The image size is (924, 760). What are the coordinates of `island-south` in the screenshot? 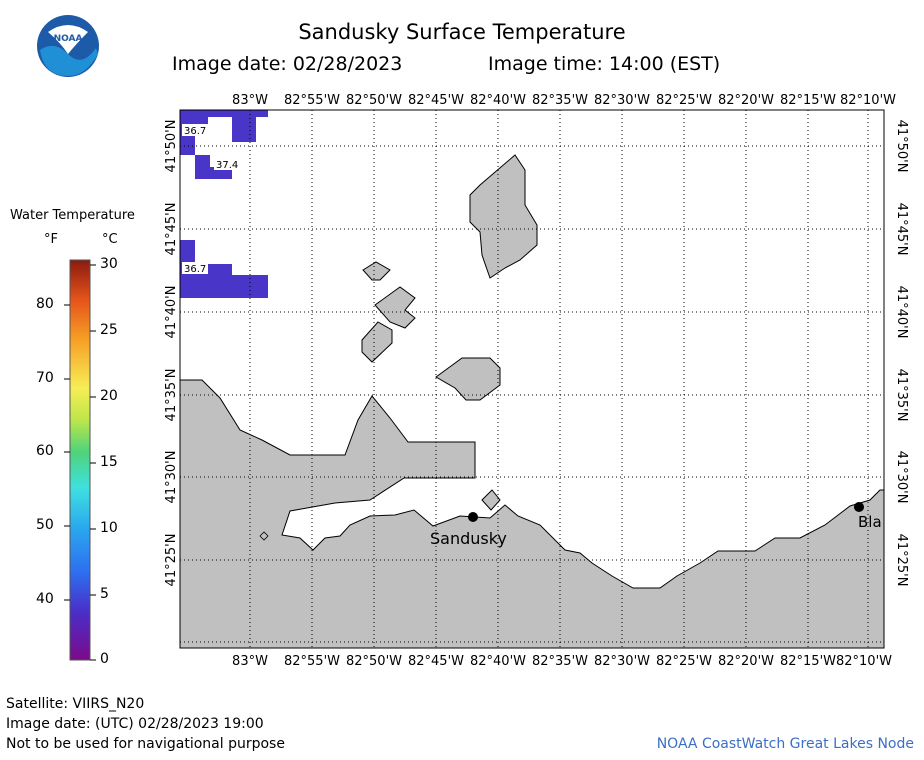 It's located at (377, 342).